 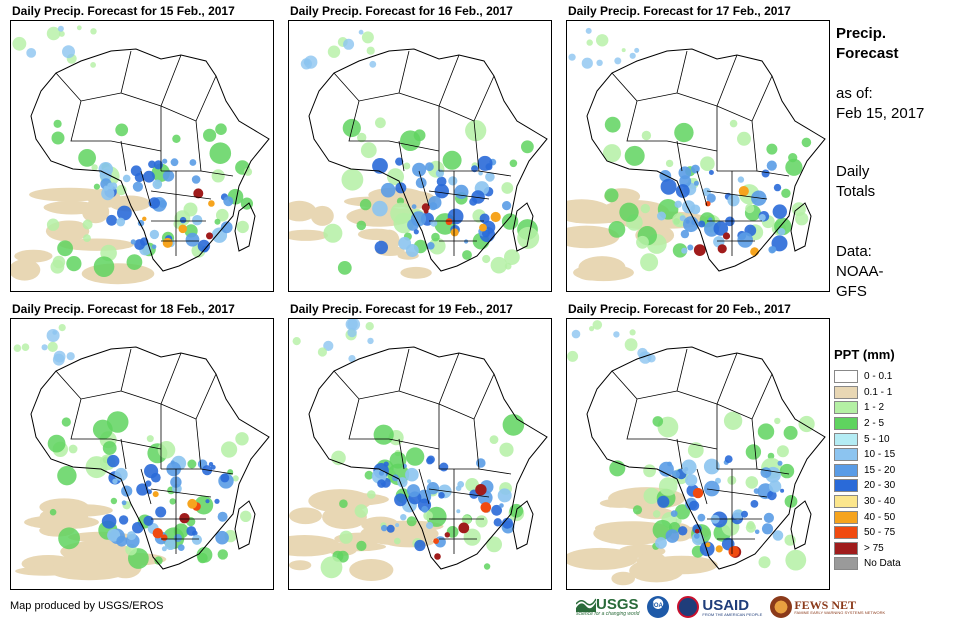 I want to click on legend-item: 0 - 0.1, so click(x=889, y=377).